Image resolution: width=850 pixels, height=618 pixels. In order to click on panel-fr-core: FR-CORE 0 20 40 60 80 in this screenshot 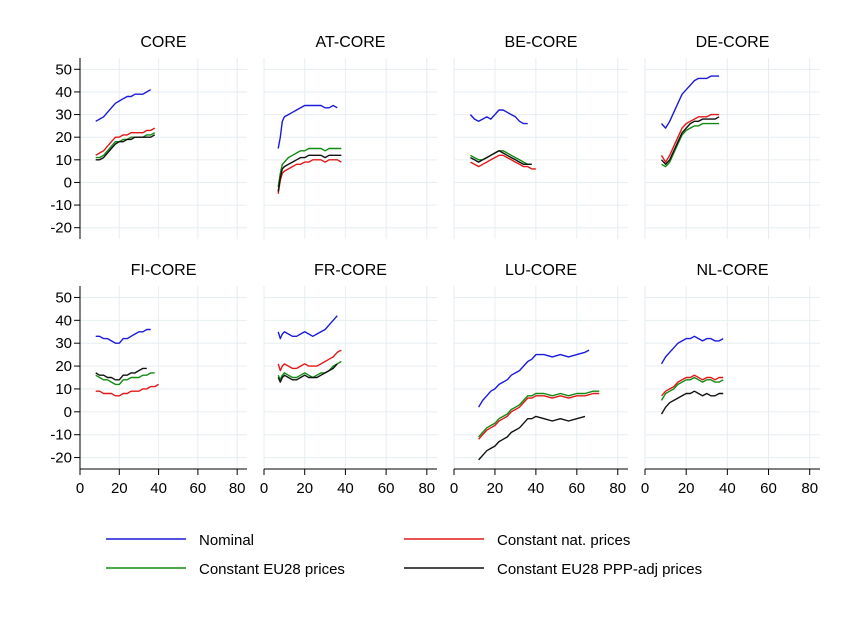, I will do `click(348, 379)`.